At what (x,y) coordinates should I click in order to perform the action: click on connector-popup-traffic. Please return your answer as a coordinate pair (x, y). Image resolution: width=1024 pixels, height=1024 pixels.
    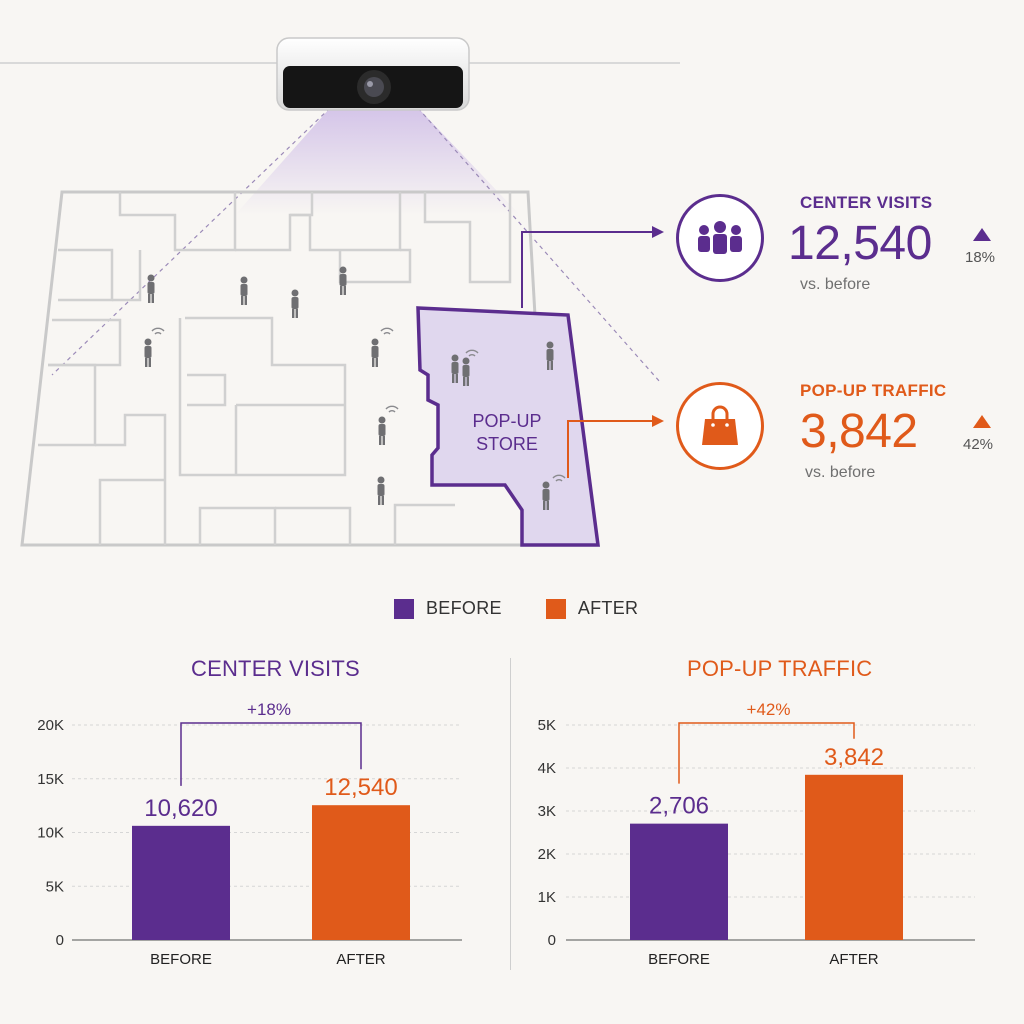
    Looking at the image, I should click on (611, 449).